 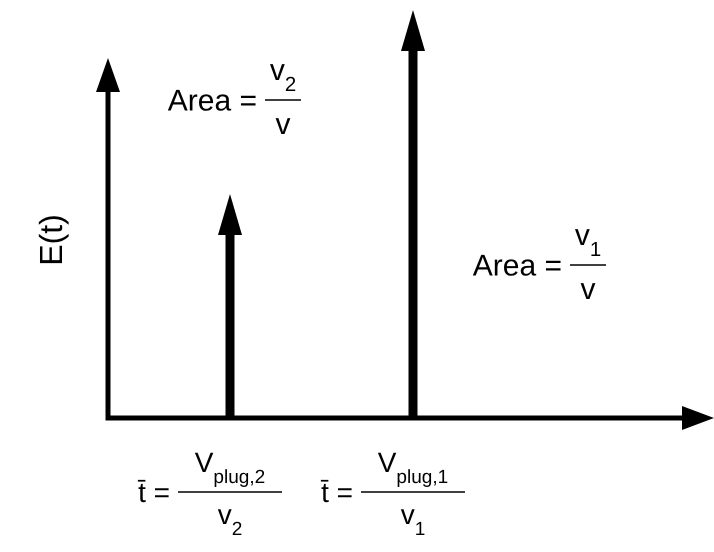 What do you see at coordinates (384, 493) in the screenshot?
I see `x-tick-label: t̄ = V$_{plug,1}$ v$_{1}$` at bounding box center [384, 493].